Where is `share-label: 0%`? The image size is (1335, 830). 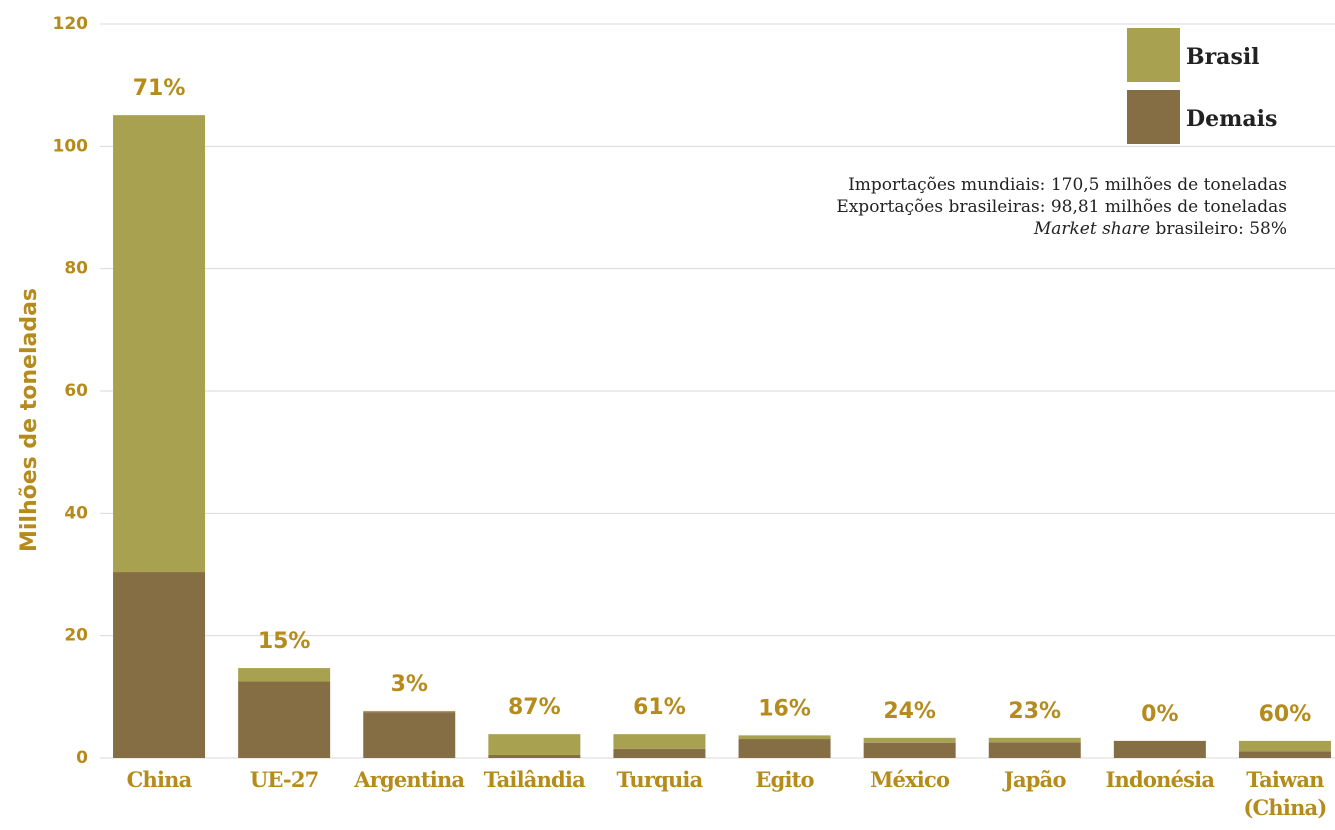
share-label: 0% is located at coordinates (1159, 714).